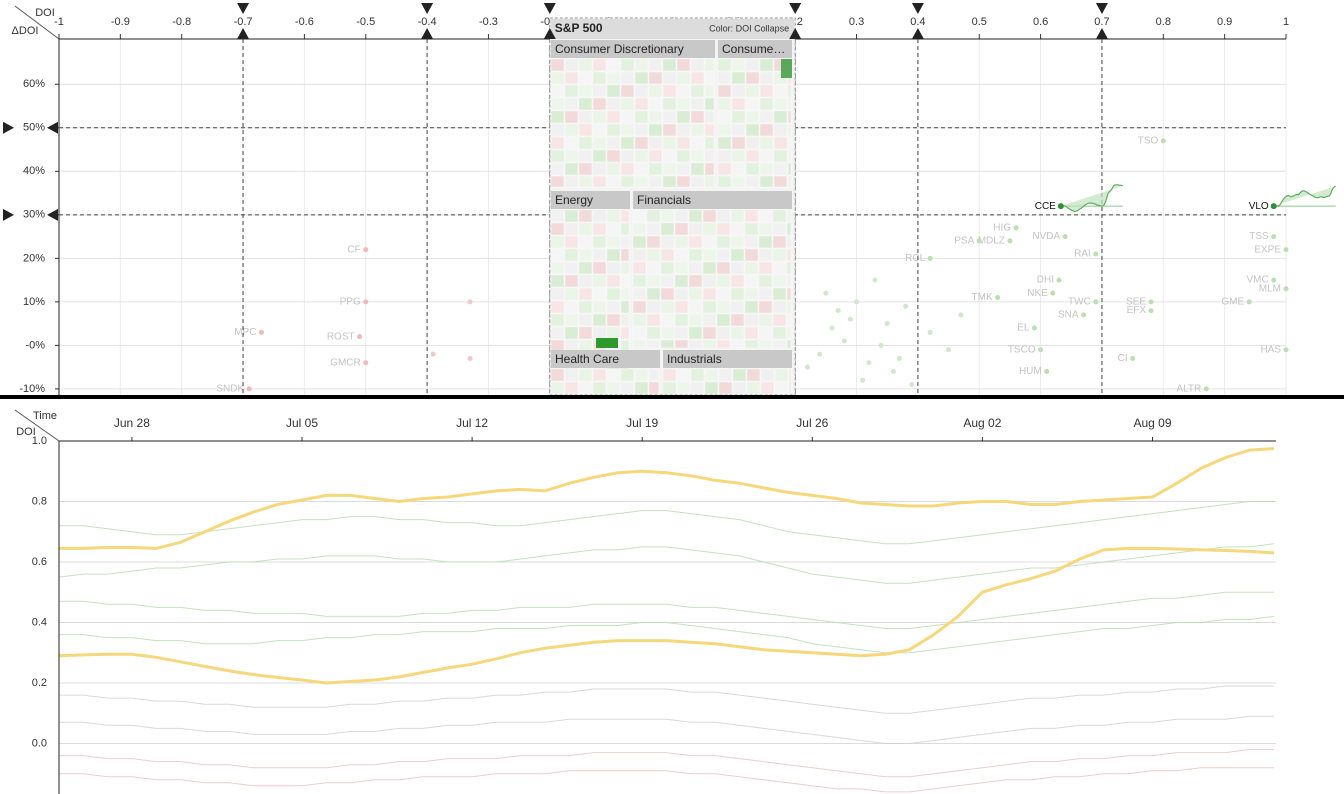  What do you see at coordinates (32, 389) in the screenshot?
I see `y-tick-label: -10%` at bounding box center [32, 389].